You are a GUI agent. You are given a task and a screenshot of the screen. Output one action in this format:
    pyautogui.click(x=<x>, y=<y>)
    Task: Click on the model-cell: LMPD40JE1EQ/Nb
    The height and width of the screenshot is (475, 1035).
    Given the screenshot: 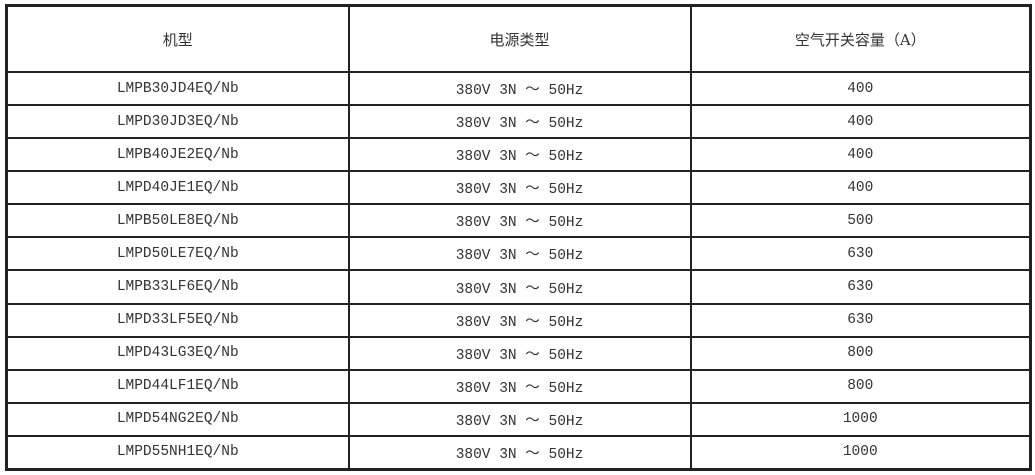 What is the action you would take?
    pyautogui.click(x=177, y=188)
    